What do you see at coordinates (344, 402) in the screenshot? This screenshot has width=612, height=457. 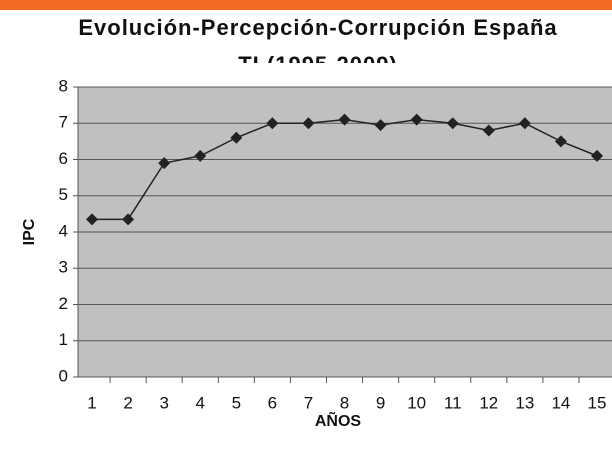 I see `x-tick-label: 8` at bounding box center [344, 402].